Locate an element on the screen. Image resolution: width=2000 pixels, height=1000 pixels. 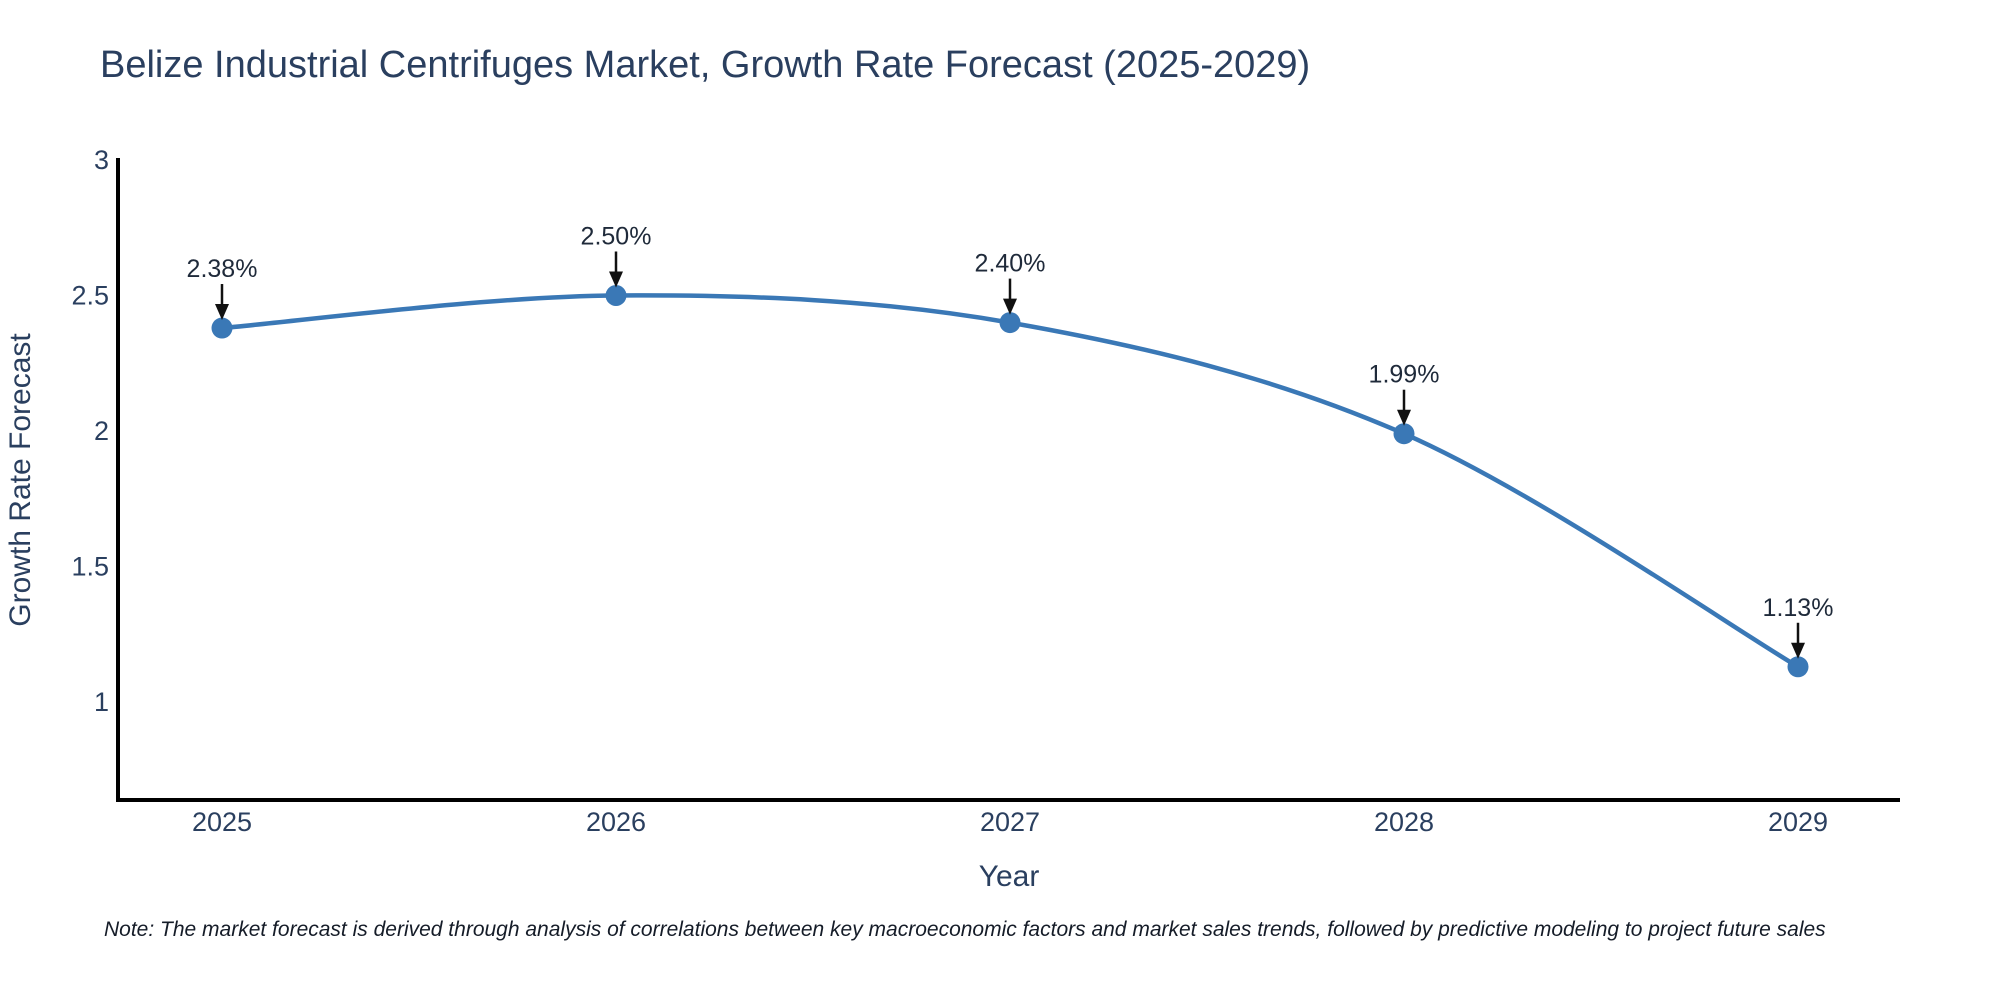
point-value-label: 2.40% is located at coordinates (1010, 264).